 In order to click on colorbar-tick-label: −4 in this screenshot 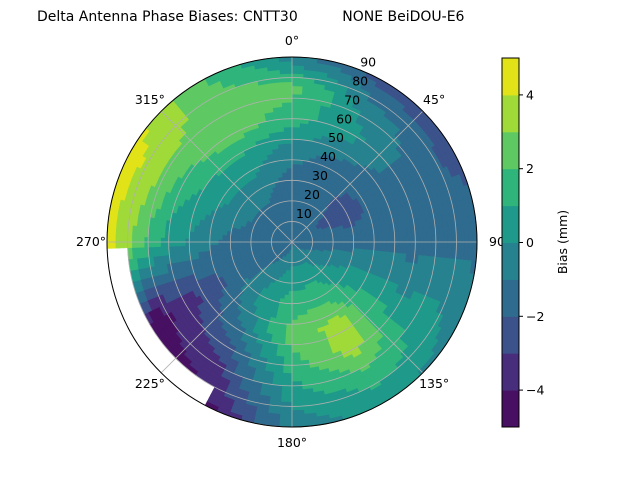, I will do `click(535, 390)`.